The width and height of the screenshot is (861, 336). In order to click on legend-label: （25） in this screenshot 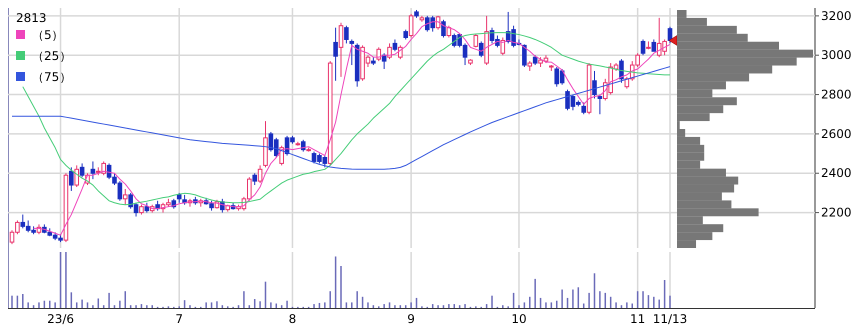, I will do `click(52, 56)`.